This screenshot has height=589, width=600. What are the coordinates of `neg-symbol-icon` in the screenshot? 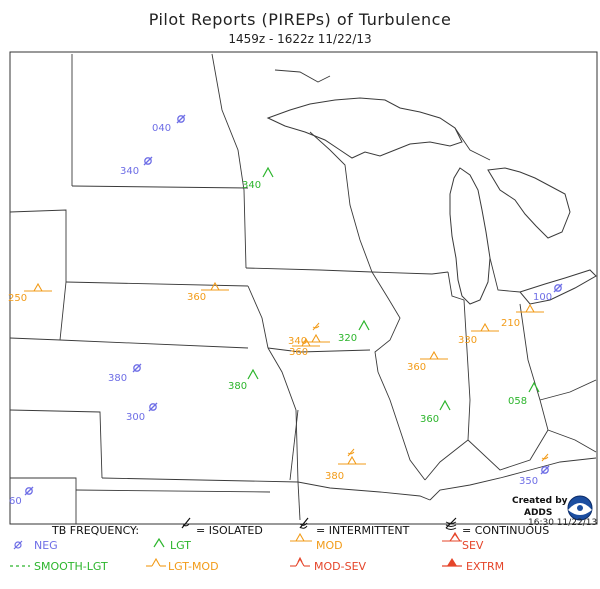 It's located at (18, 545).